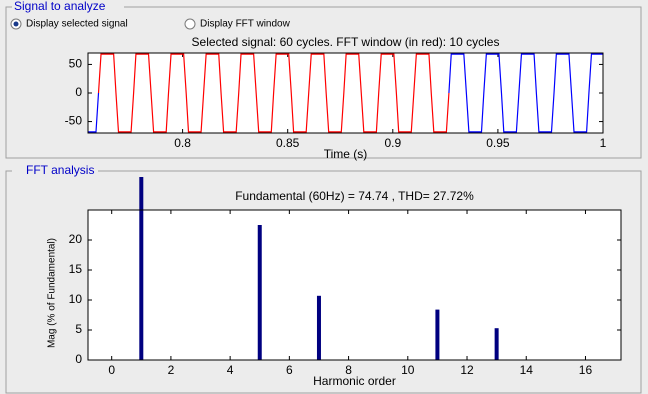  I want to click on x-tick-label: 0.9, so click(392, 143).